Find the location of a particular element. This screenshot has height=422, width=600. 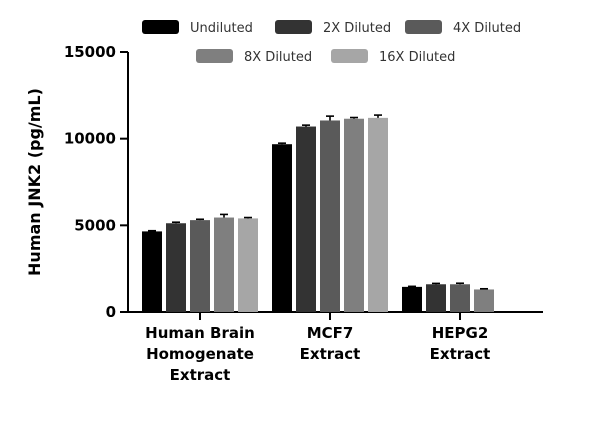

y-axis-title: Human JNK2 (pg/mL) is located at coordinates (34, 182).